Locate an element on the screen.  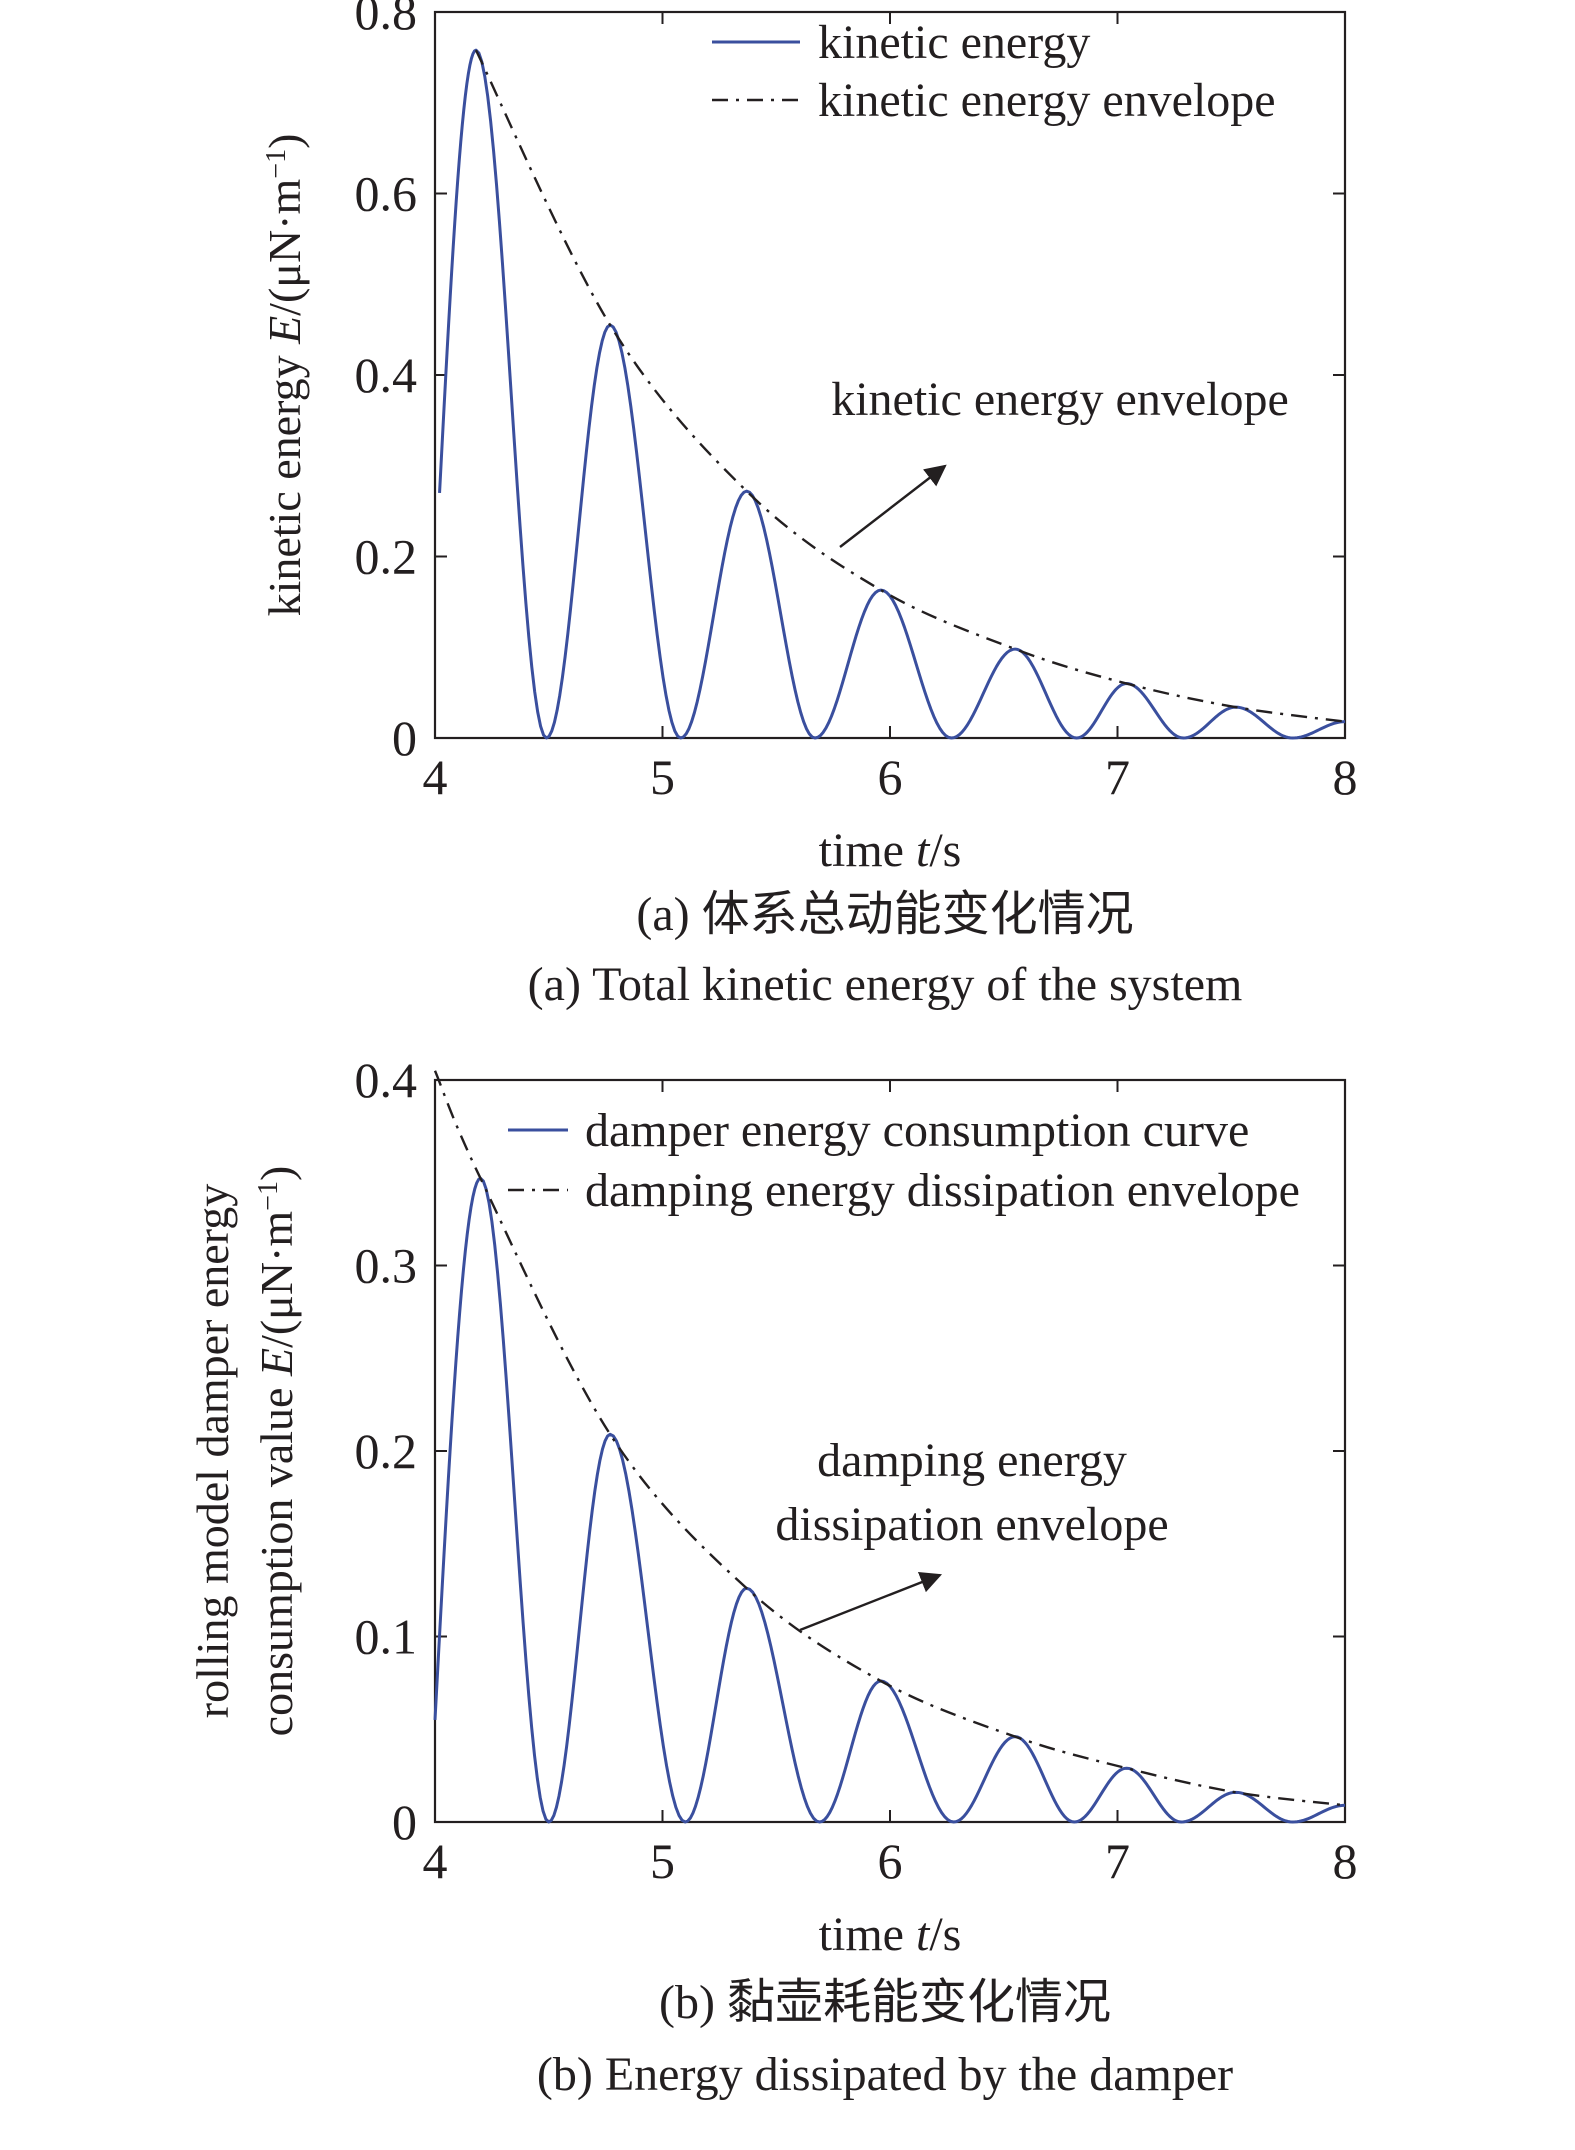
legend-label: damper energy consumption curve is located at coordinates (917, 1130).